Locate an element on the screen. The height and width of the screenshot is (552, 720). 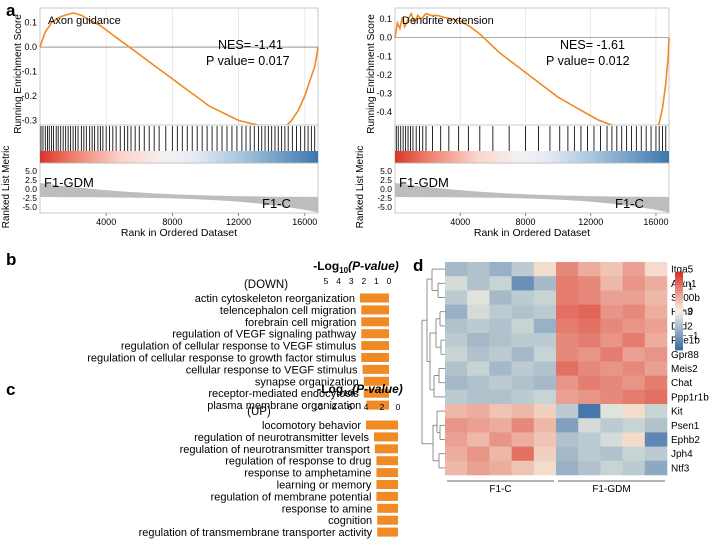
go-category-label: regulation of VEGF signaling pathway is located at coordinates (264, 335).